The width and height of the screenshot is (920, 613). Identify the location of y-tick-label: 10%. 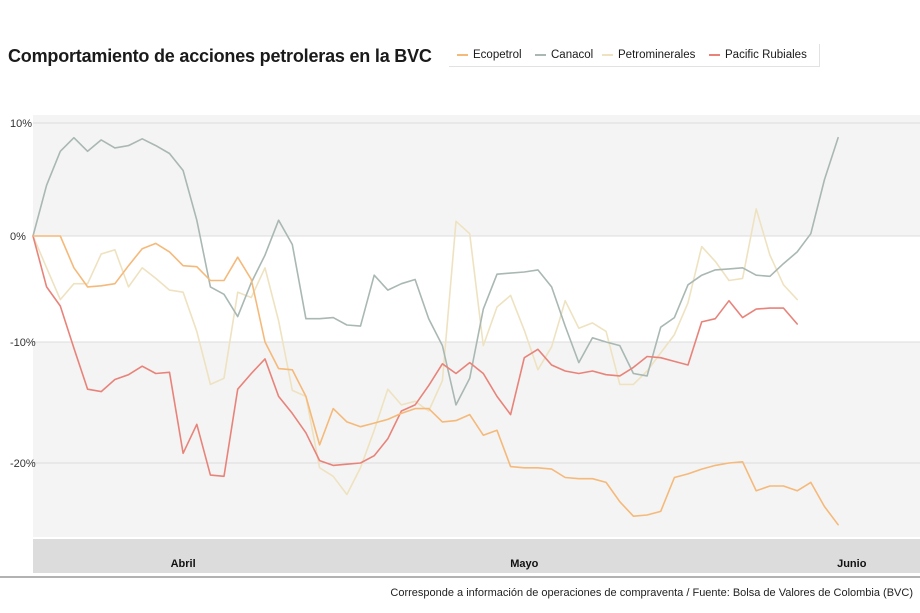
(21, 124).